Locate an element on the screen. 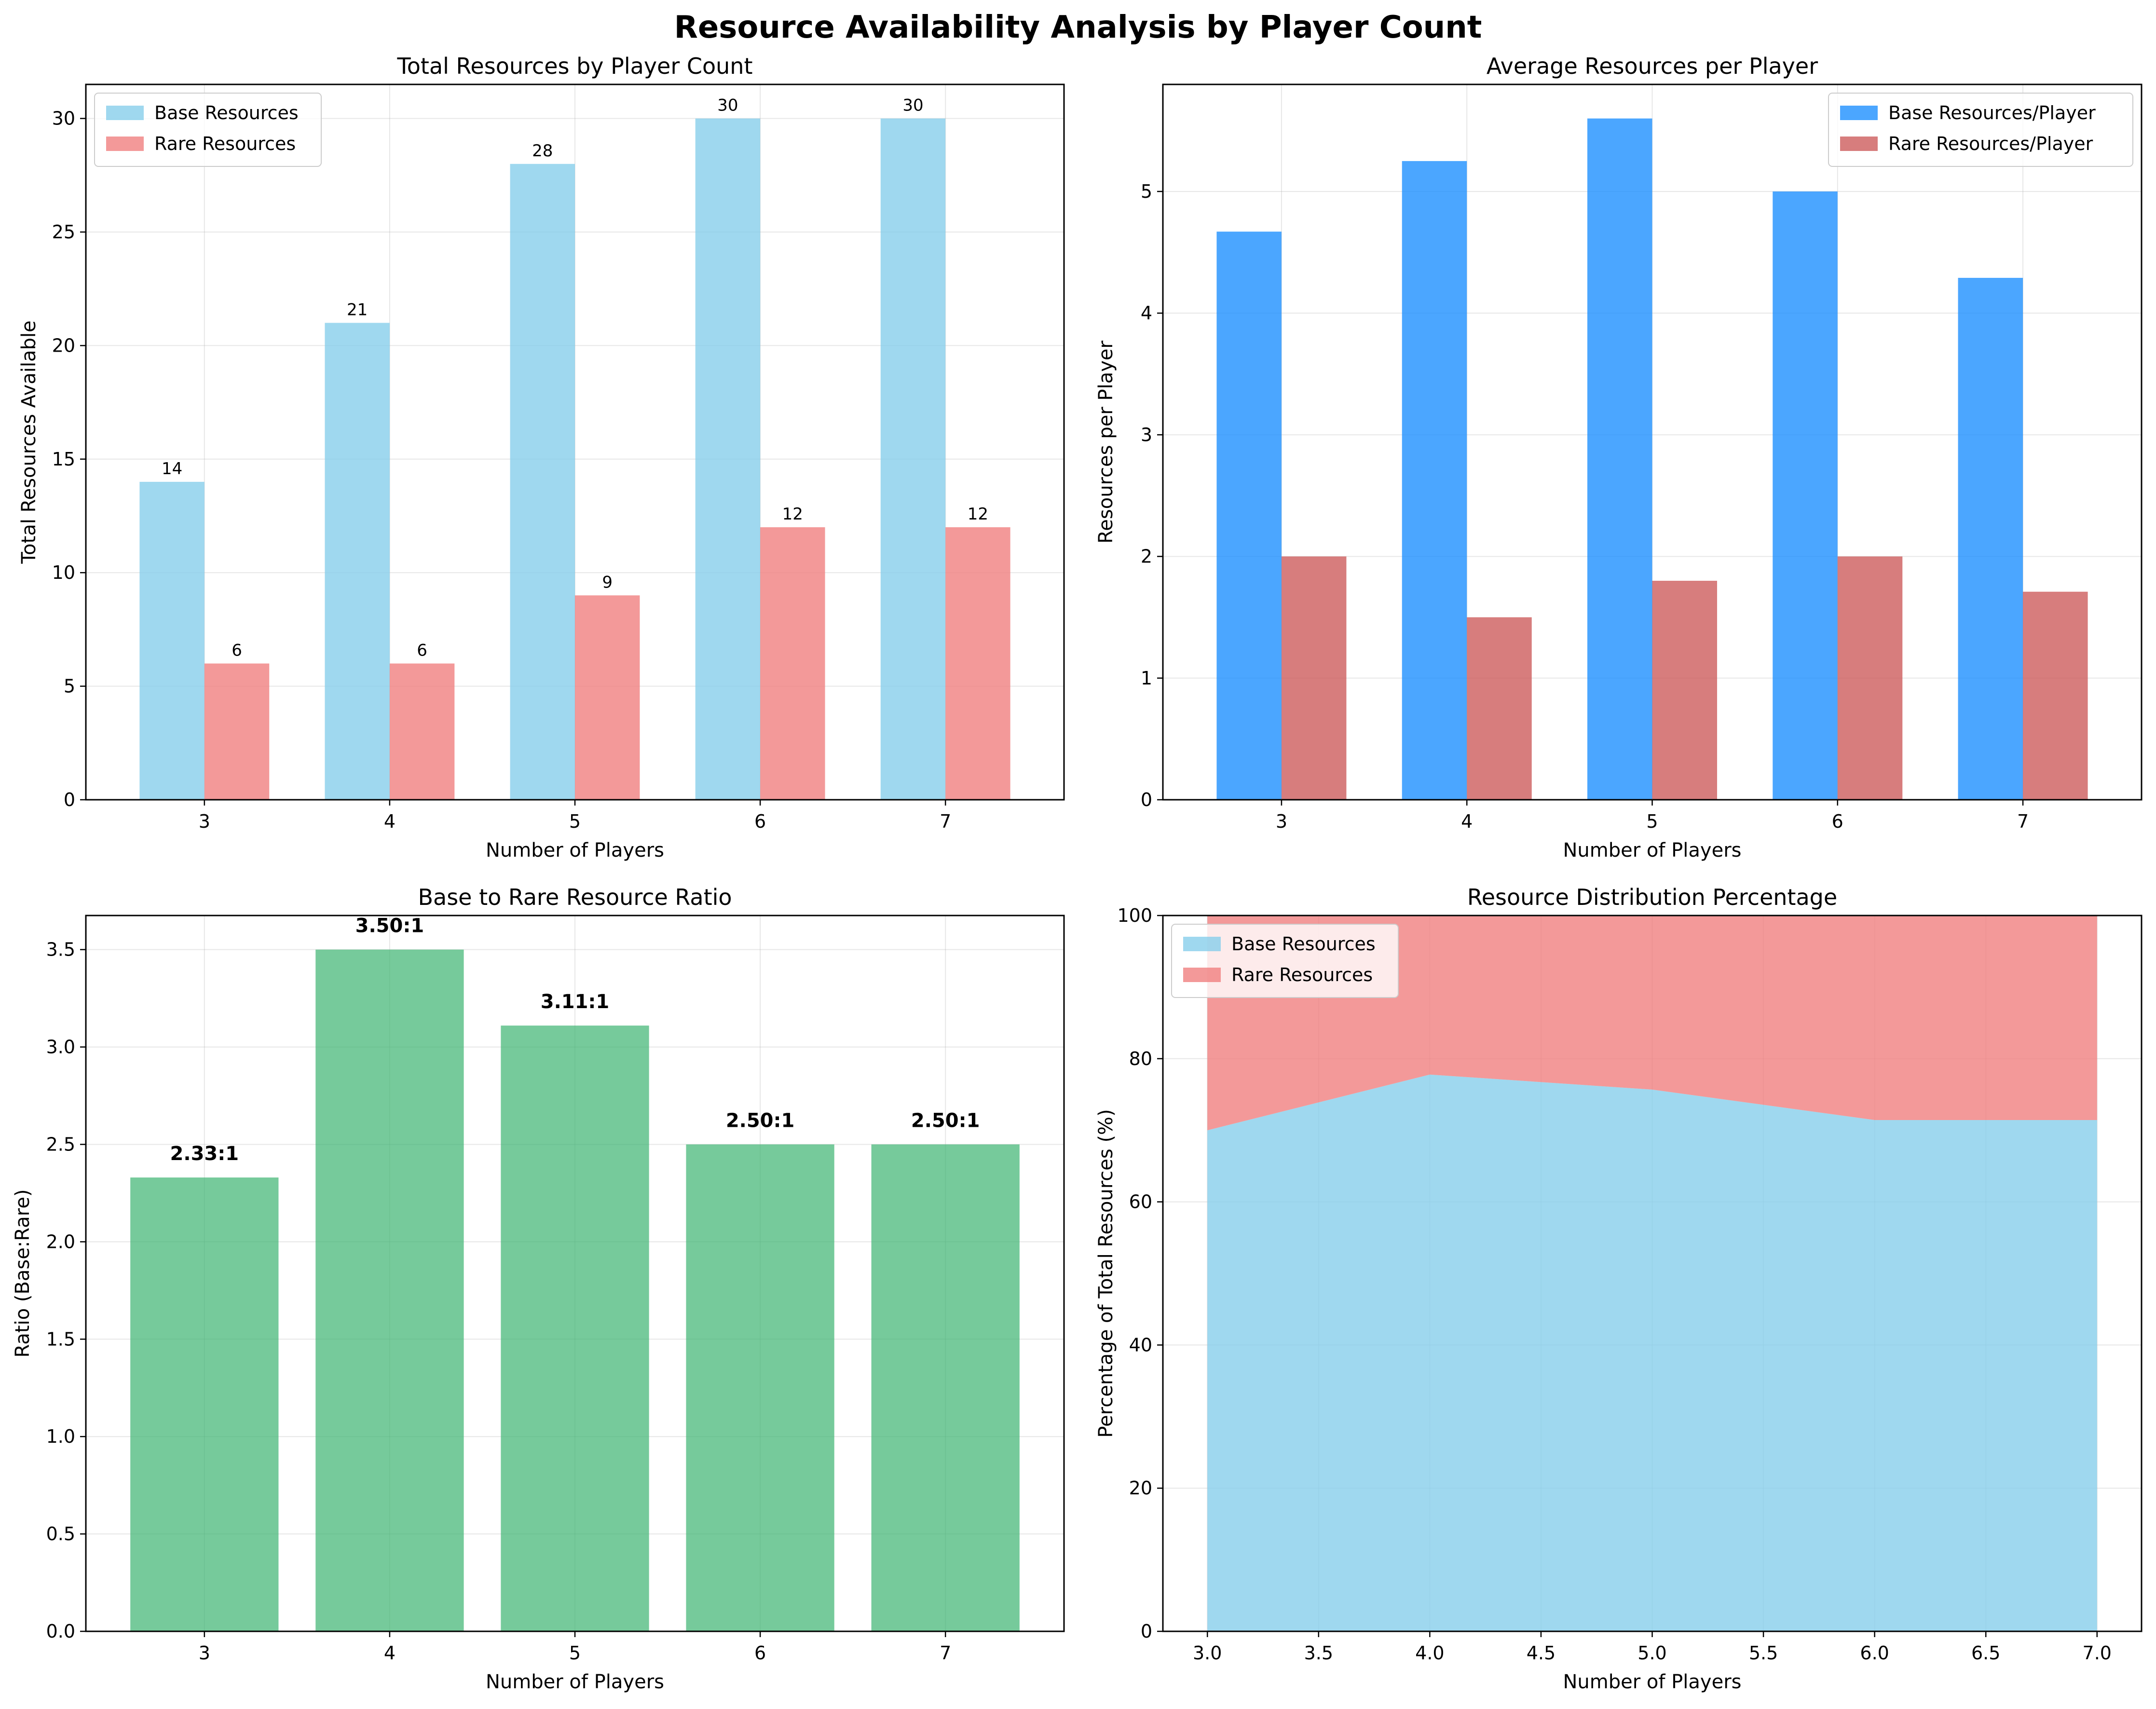  y-tick-label: 1.5 is located at coordinates (60, 1339).